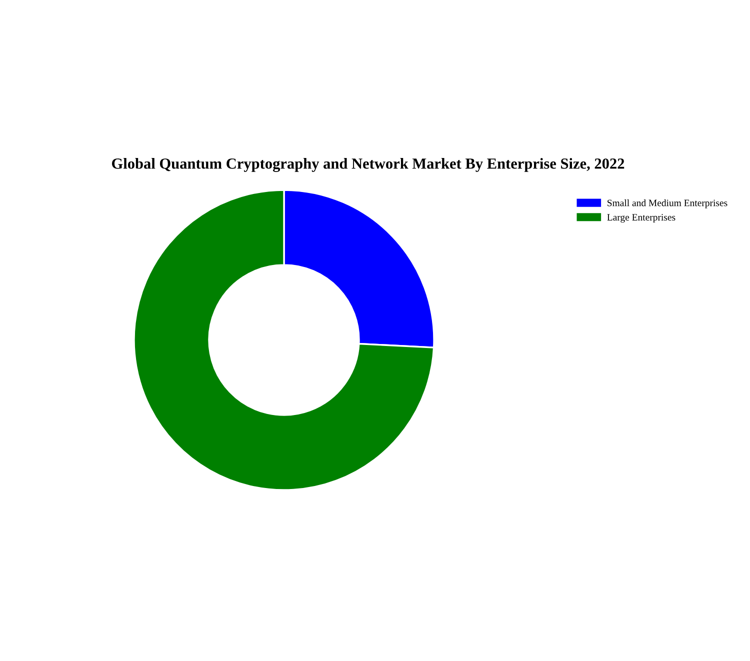 The image size is (750, 661). What do you see at coordinates (668, 203) in the screenshot?
I see `legend-label: Small and Medium Enterprises` at bounding box center [668, 203].